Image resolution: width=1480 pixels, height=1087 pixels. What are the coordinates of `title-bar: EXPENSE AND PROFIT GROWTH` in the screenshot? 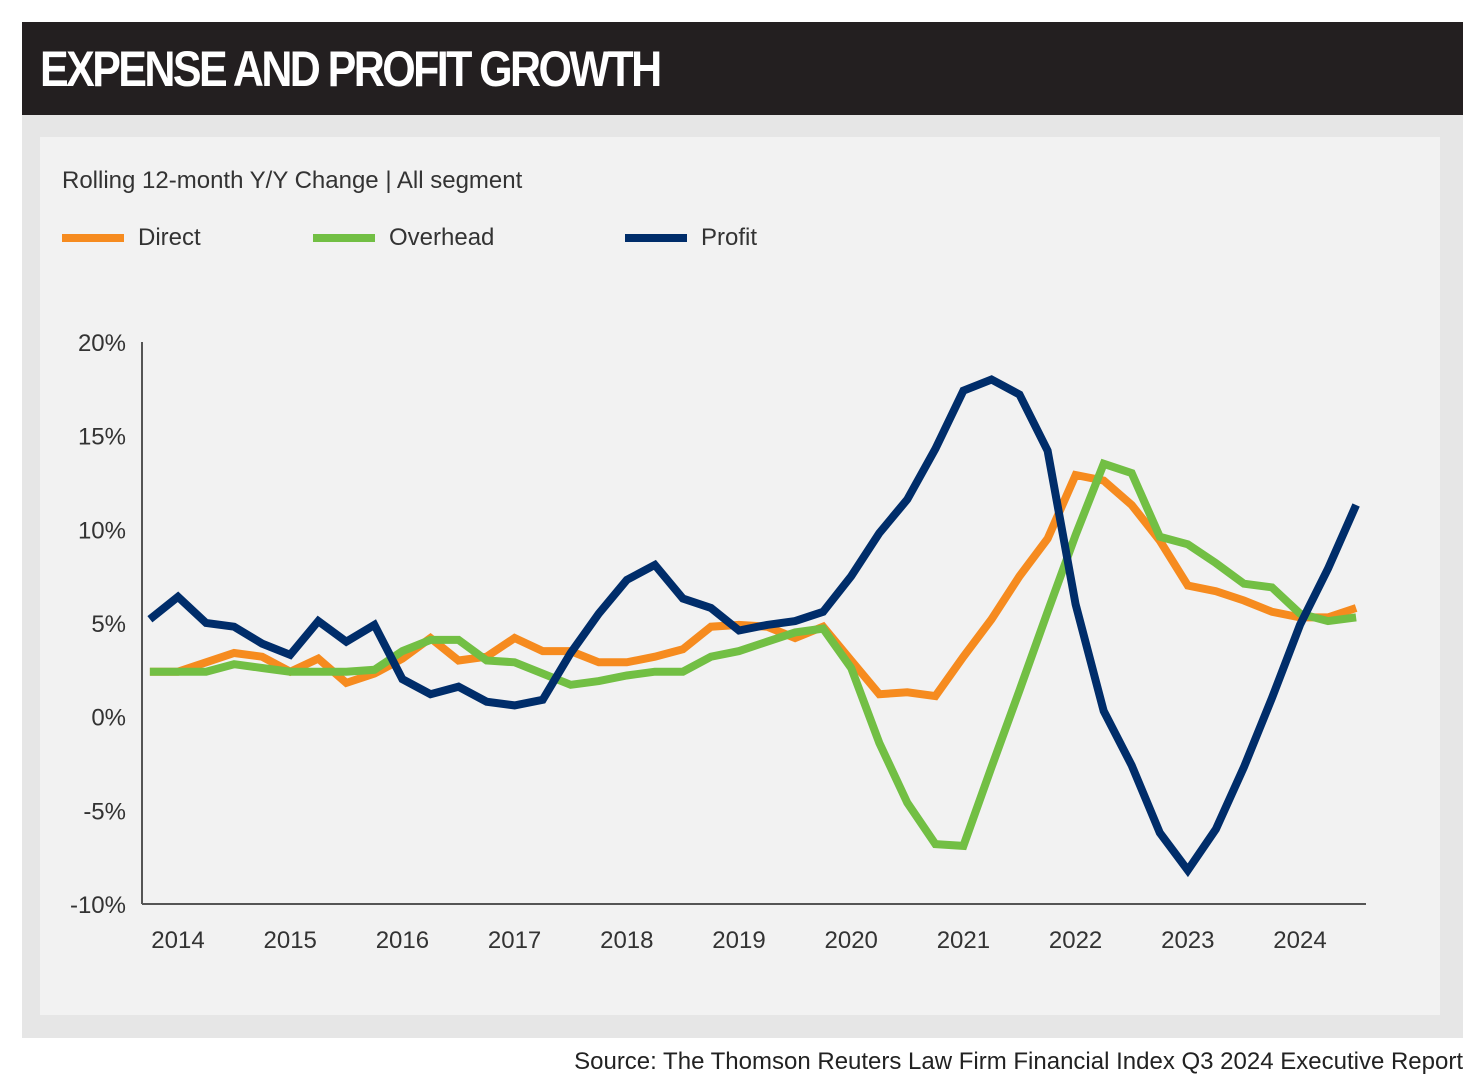 It's located at (742, 68).